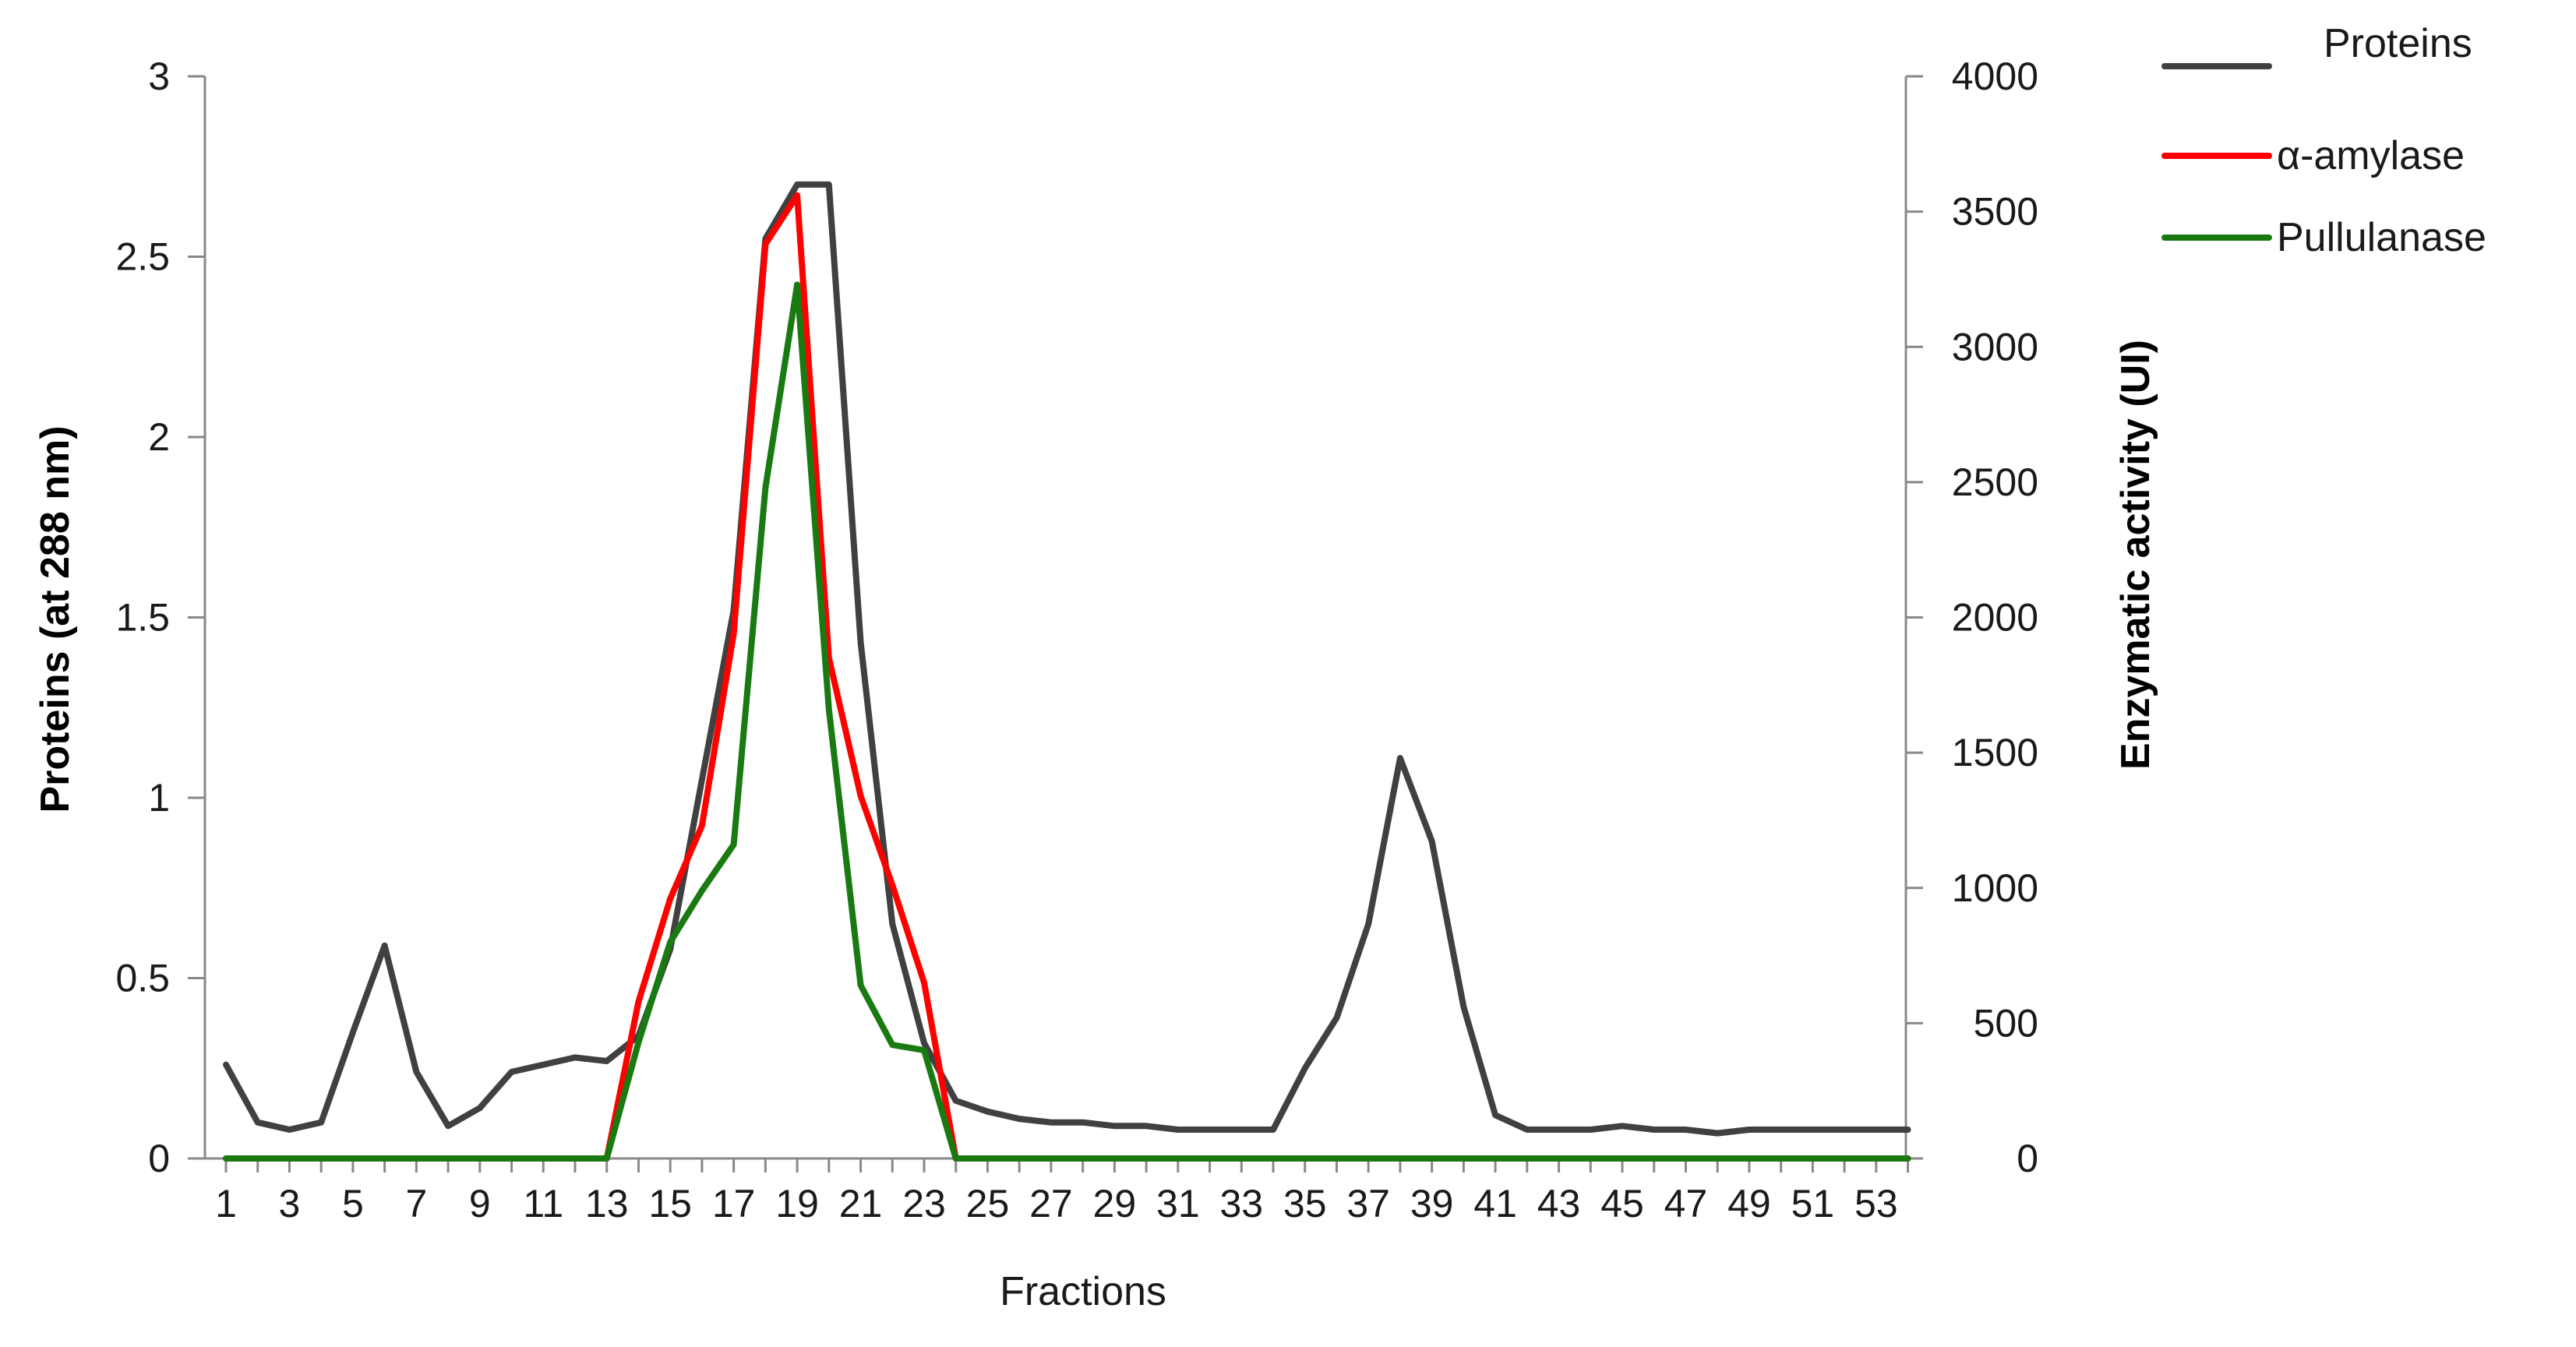 This screenshot has height=1347, width=2576. What do you see at coordinates (2371, 155) in the screenshot?
I see `legend-label-amylase: α-amylase` at bounding box center [2371, 155].